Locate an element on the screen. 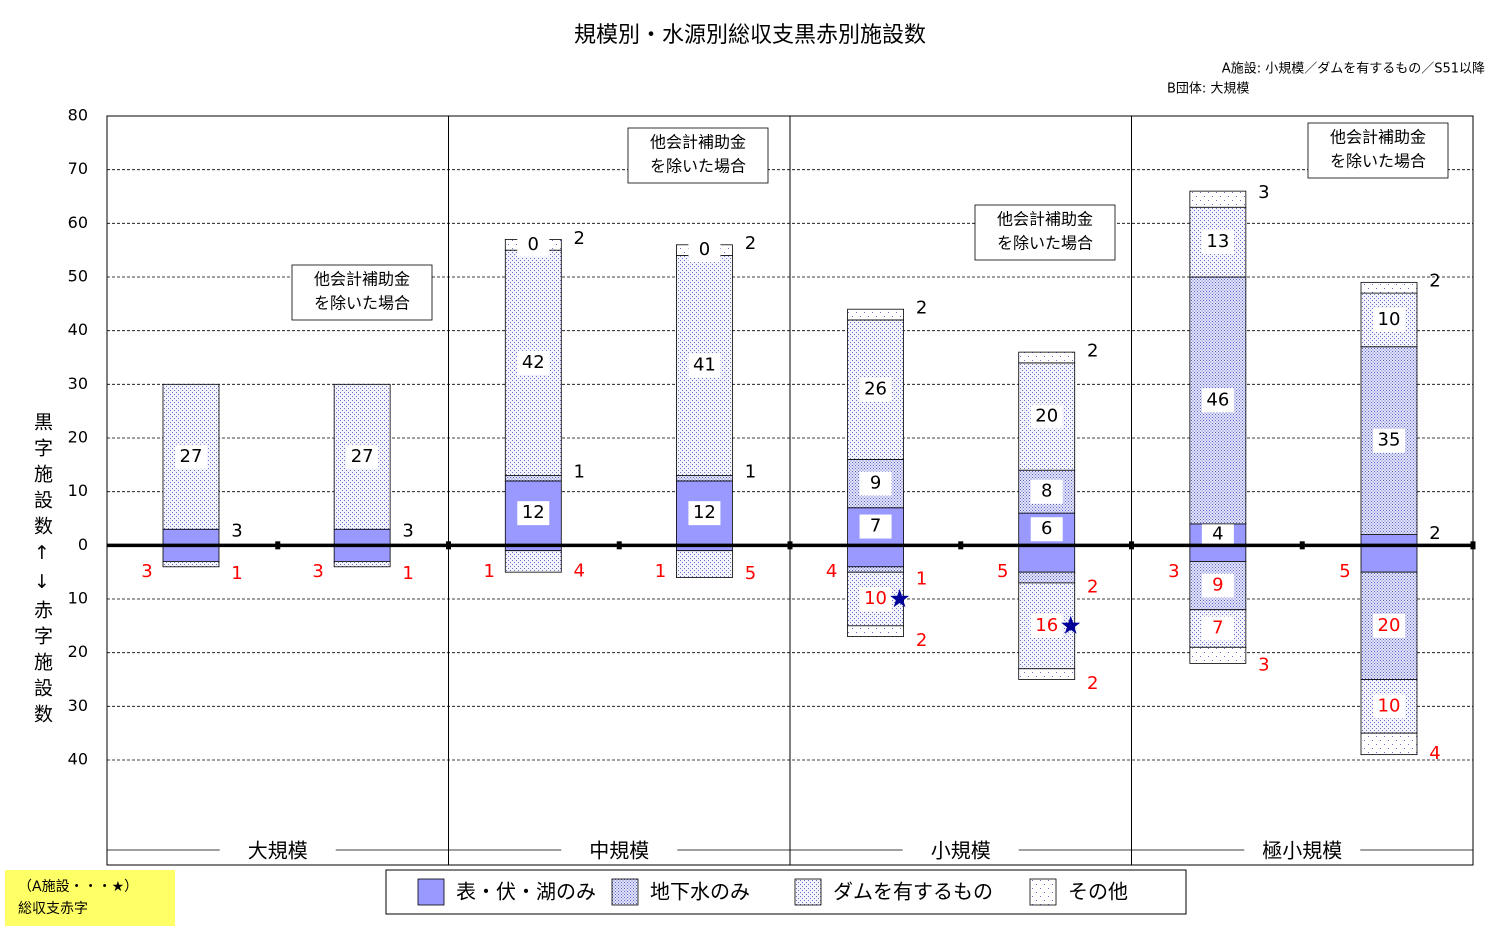 The image size is (1500, 928). chart-title: 規模別・水源別総収支黒赤別施設数 is located at coordinates (750, 35).